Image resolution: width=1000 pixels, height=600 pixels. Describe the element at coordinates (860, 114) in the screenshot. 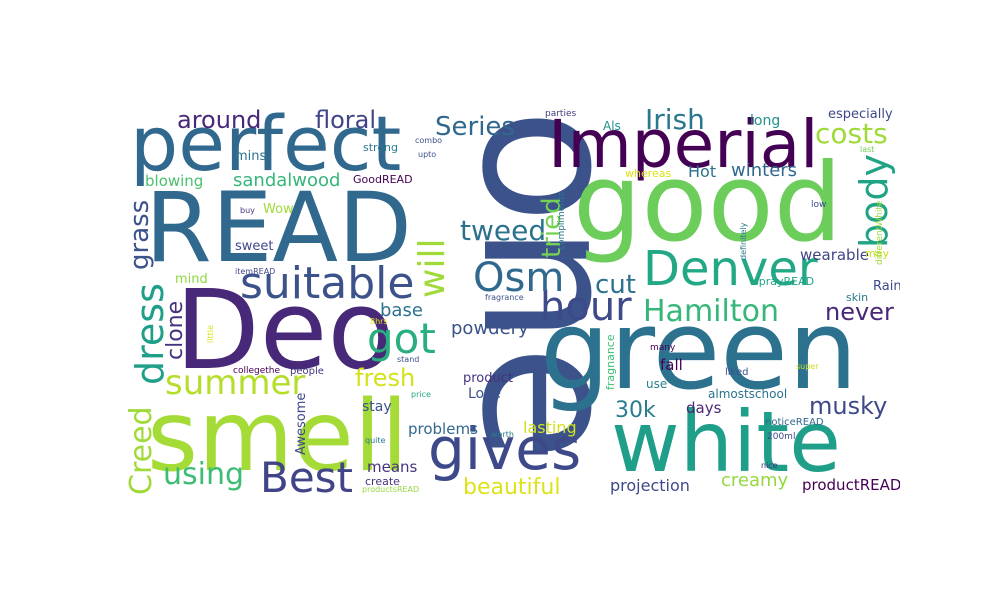

I see `word-especially: especially` at that location.